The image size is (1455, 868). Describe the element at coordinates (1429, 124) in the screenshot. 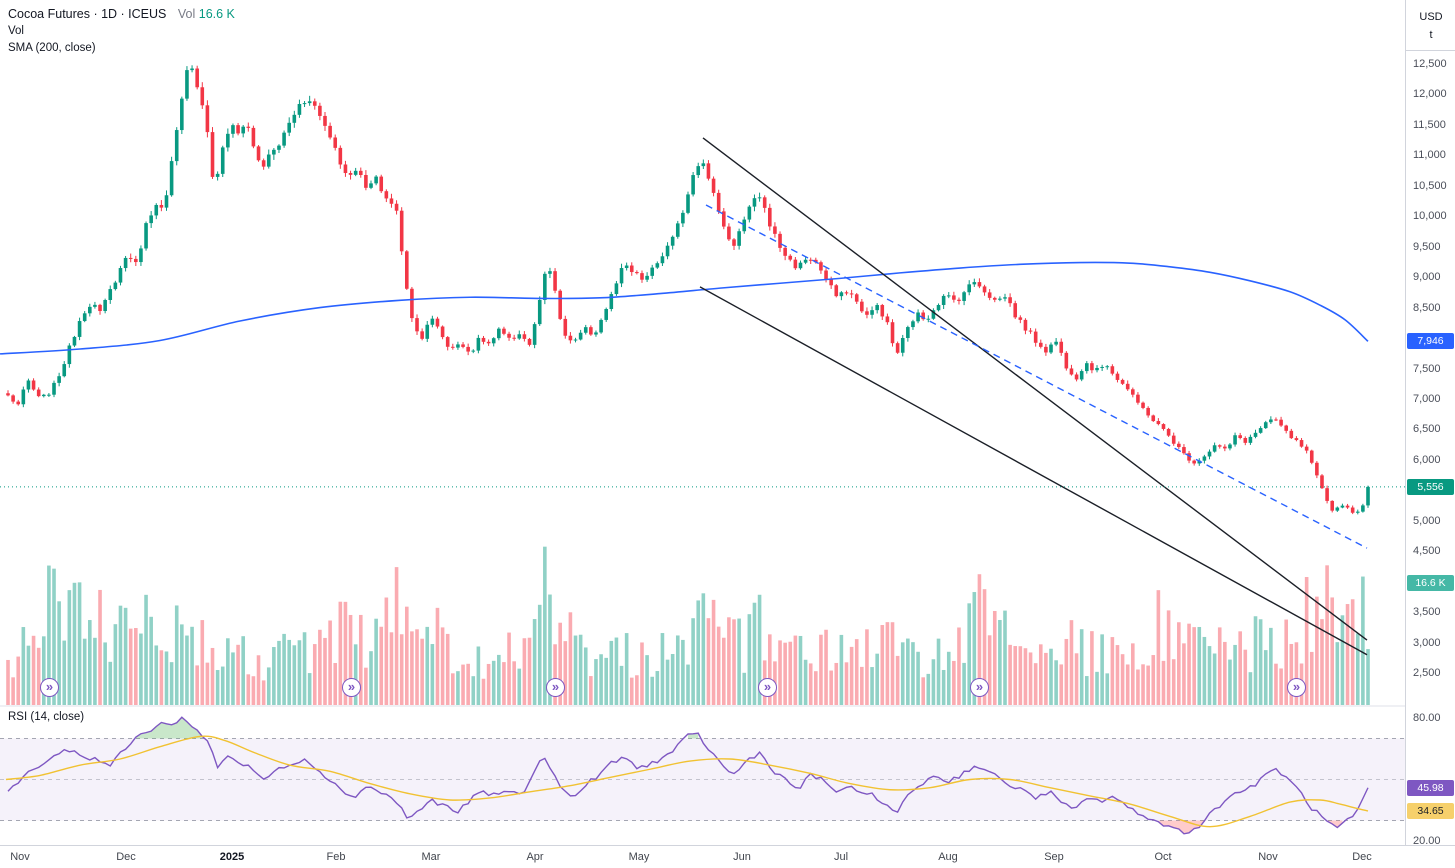

I see `price-axis-label: 11,500` at that location.